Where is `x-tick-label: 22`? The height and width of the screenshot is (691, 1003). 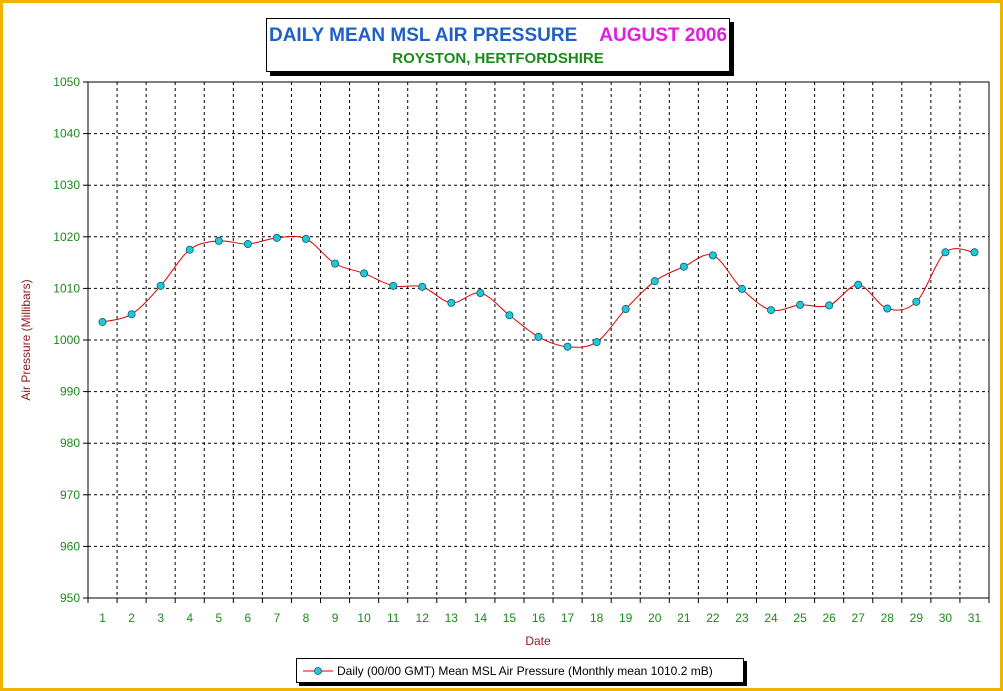
x-tick-label: 22 is located at coordinates (713, 618).